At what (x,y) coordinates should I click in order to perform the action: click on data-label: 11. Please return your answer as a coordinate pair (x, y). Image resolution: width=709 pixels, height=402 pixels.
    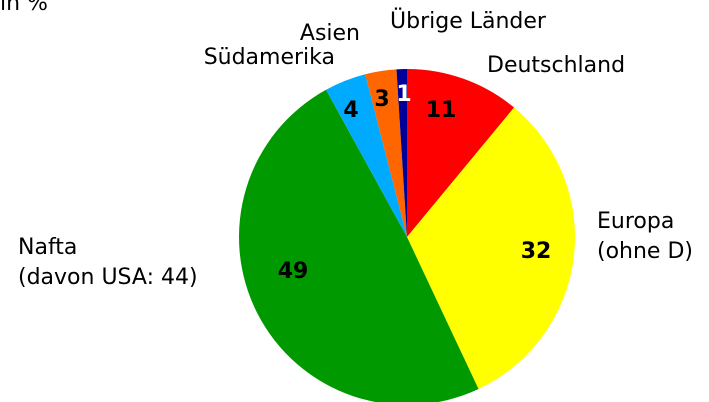
    Looking at the image, I should click on (441, 110).